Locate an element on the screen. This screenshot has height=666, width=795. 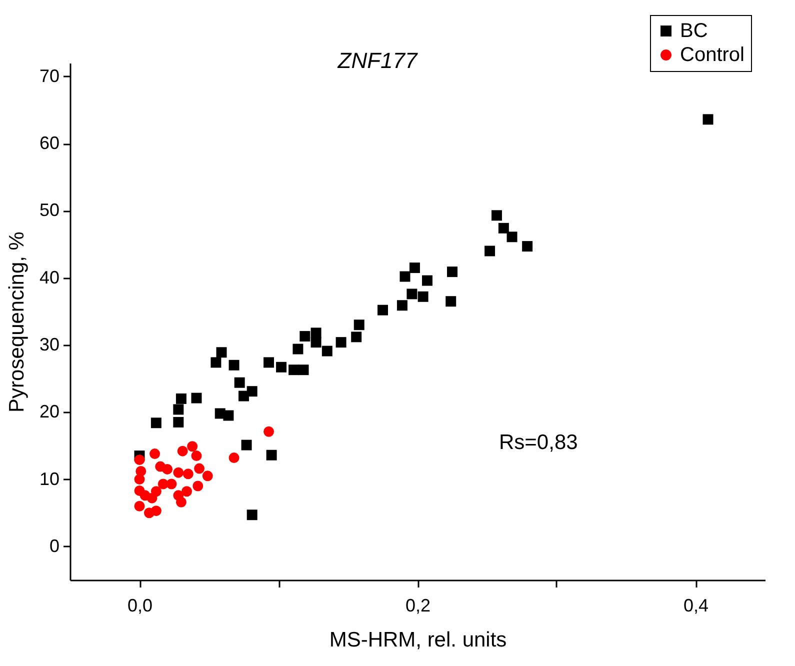
chart-title: ZNF177 is located at coordinates (377, 60).